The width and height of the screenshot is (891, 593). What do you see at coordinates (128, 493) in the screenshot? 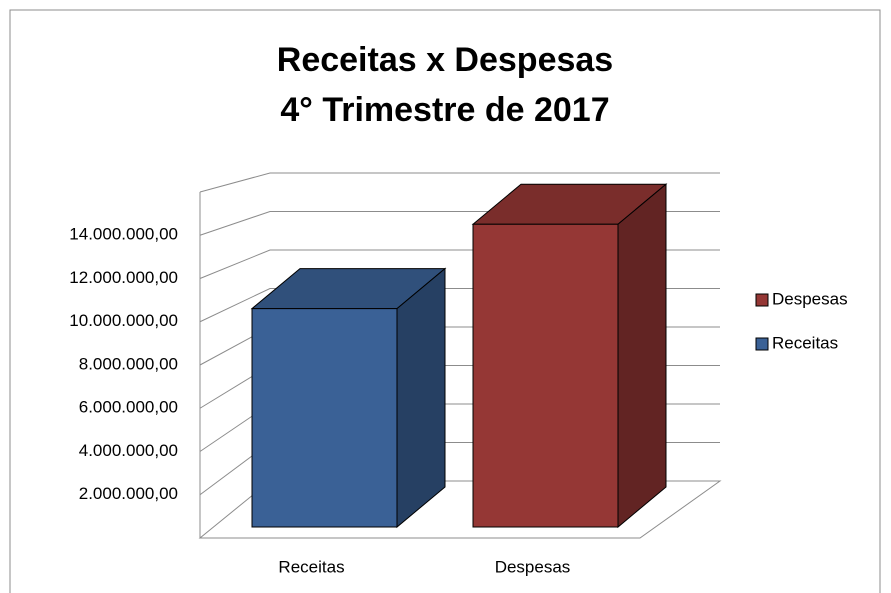
I see `y-tick-label: 2.000.000,00` at bounding box center [128, 493].